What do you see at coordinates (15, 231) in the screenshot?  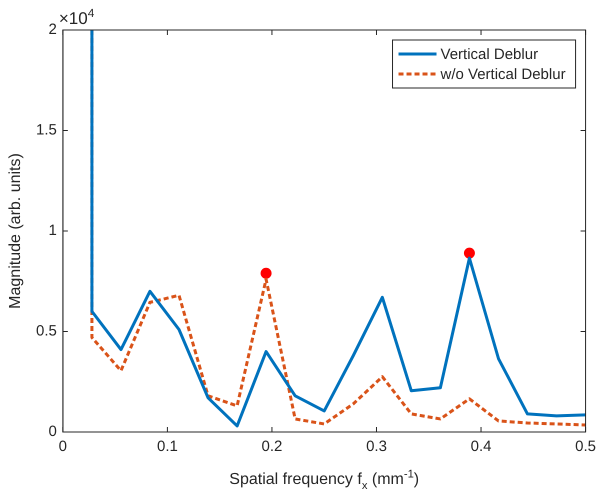 I see `y-axis-title: Magnitude (arb. units)` at bounding box center [15, 231].